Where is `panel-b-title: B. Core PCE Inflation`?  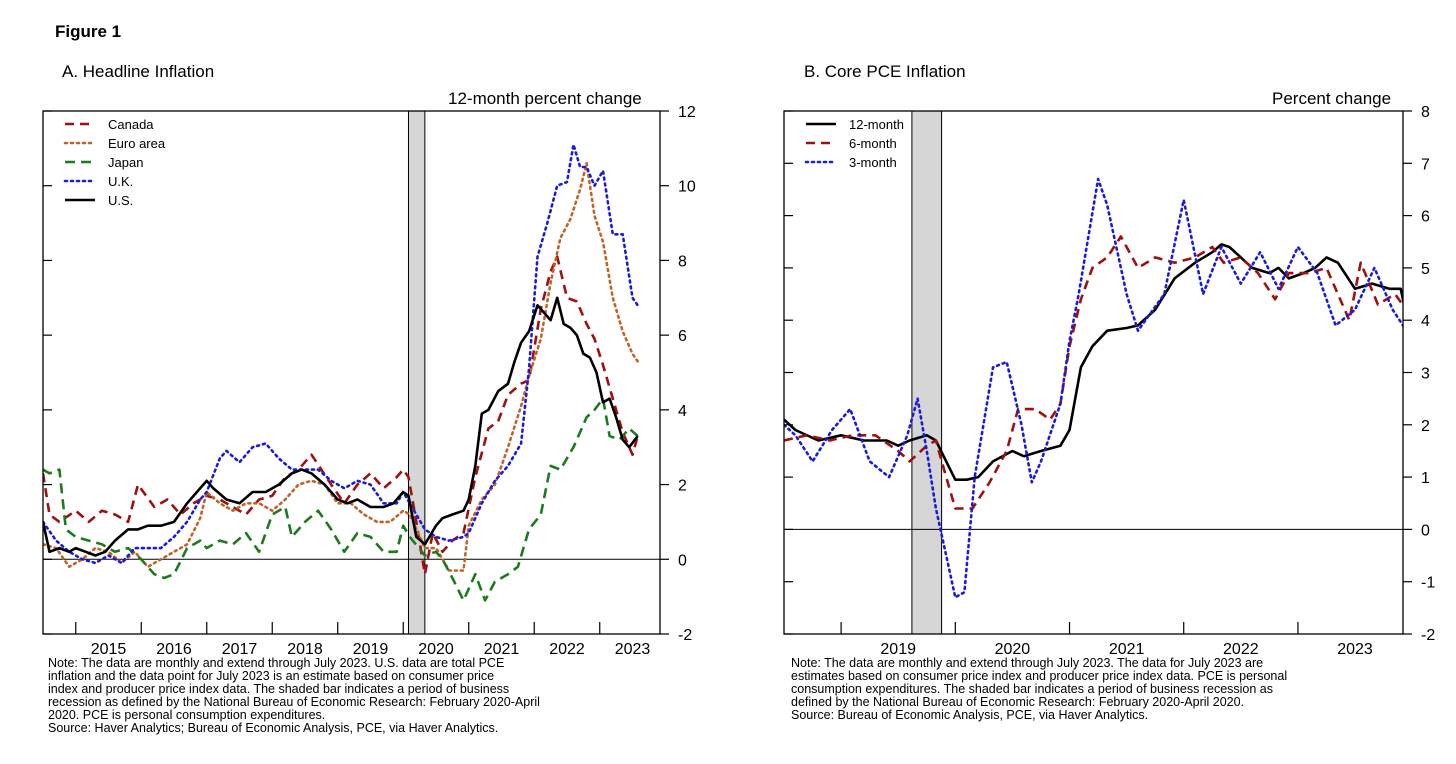
panel-b-title: B. Core PCE Inflation is located at coordinates (885, 71).